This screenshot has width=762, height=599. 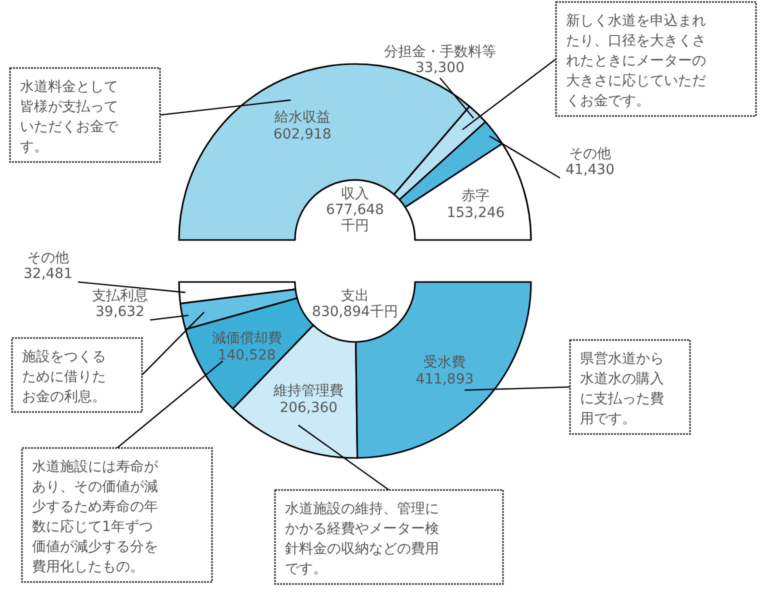 What do you see at coordinates (355, 304) in the screenshot?
I see `text: 支出 830,894千円` at bounding box center [355, 304].